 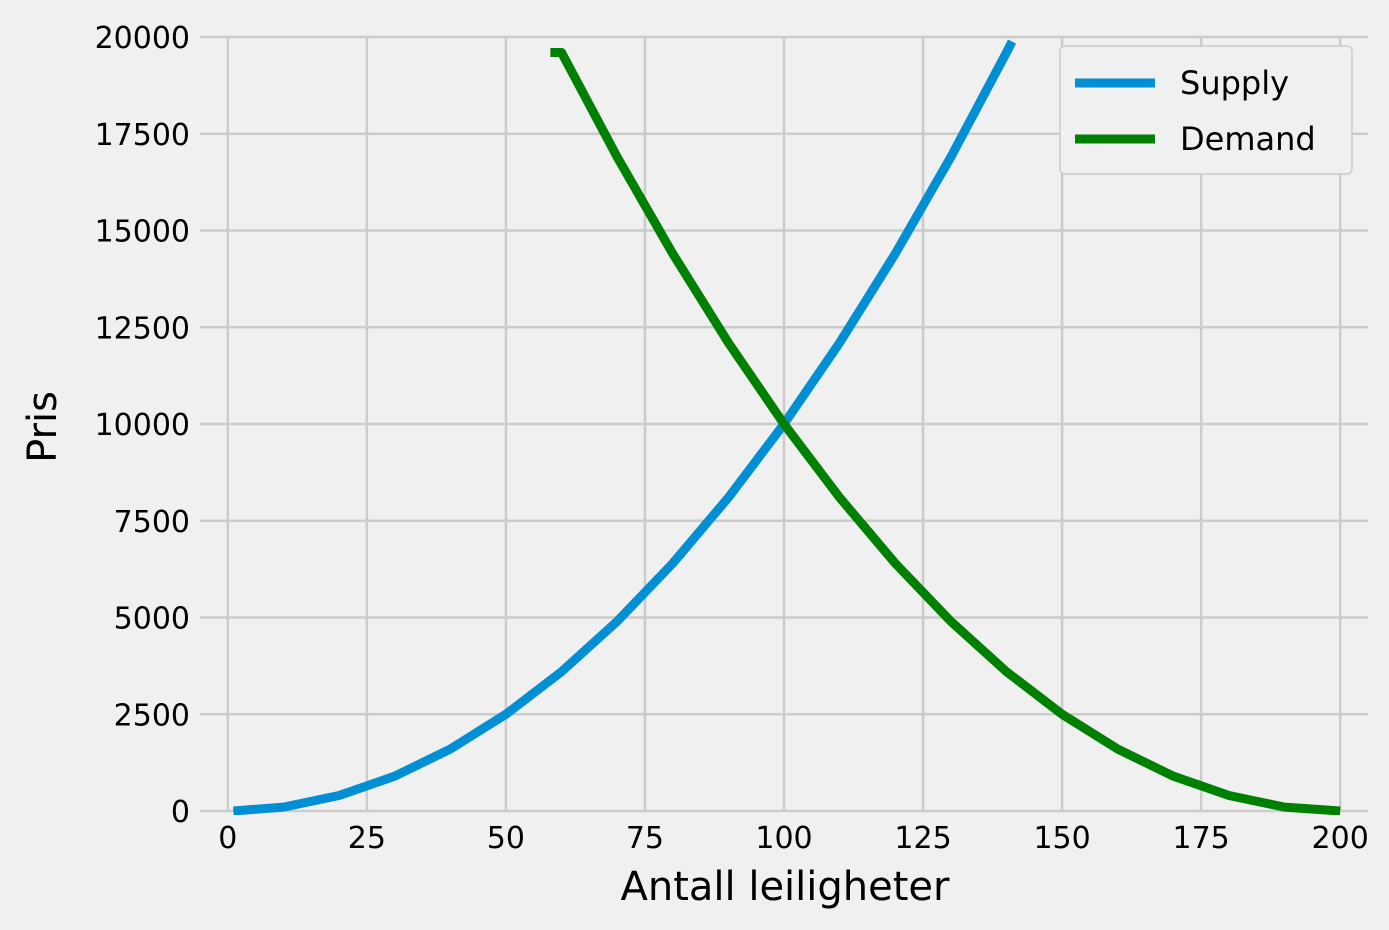 What do you see at coordinates (142, 38) in the screenshot?
I see `y-tick-label: 20000` at bounding box center [142, 38].